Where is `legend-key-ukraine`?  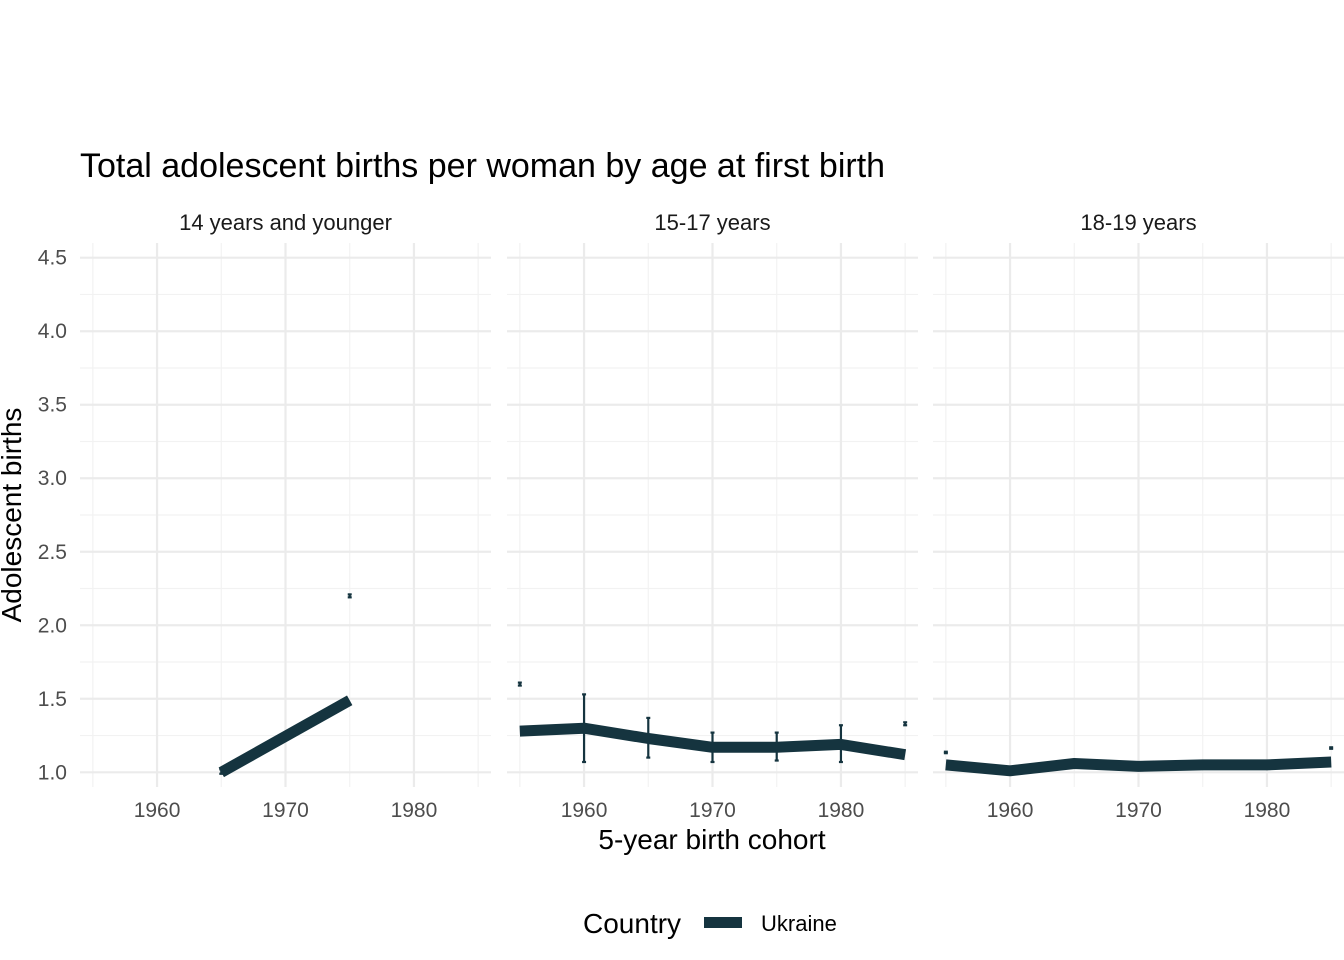
legend-key-ukraine is located at coordinates (723, 922).